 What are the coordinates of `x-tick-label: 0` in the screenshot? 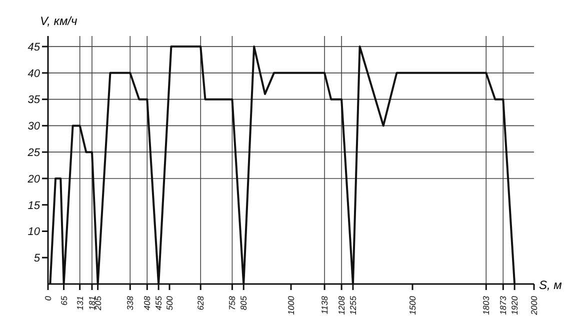 It's located at (48, 298).